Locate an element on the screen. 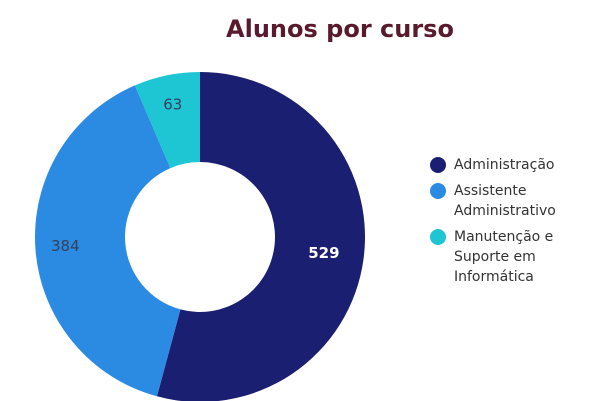 The width and height of the screenshot is (601, 401). donut-slice is located at coordinates (167, 120).